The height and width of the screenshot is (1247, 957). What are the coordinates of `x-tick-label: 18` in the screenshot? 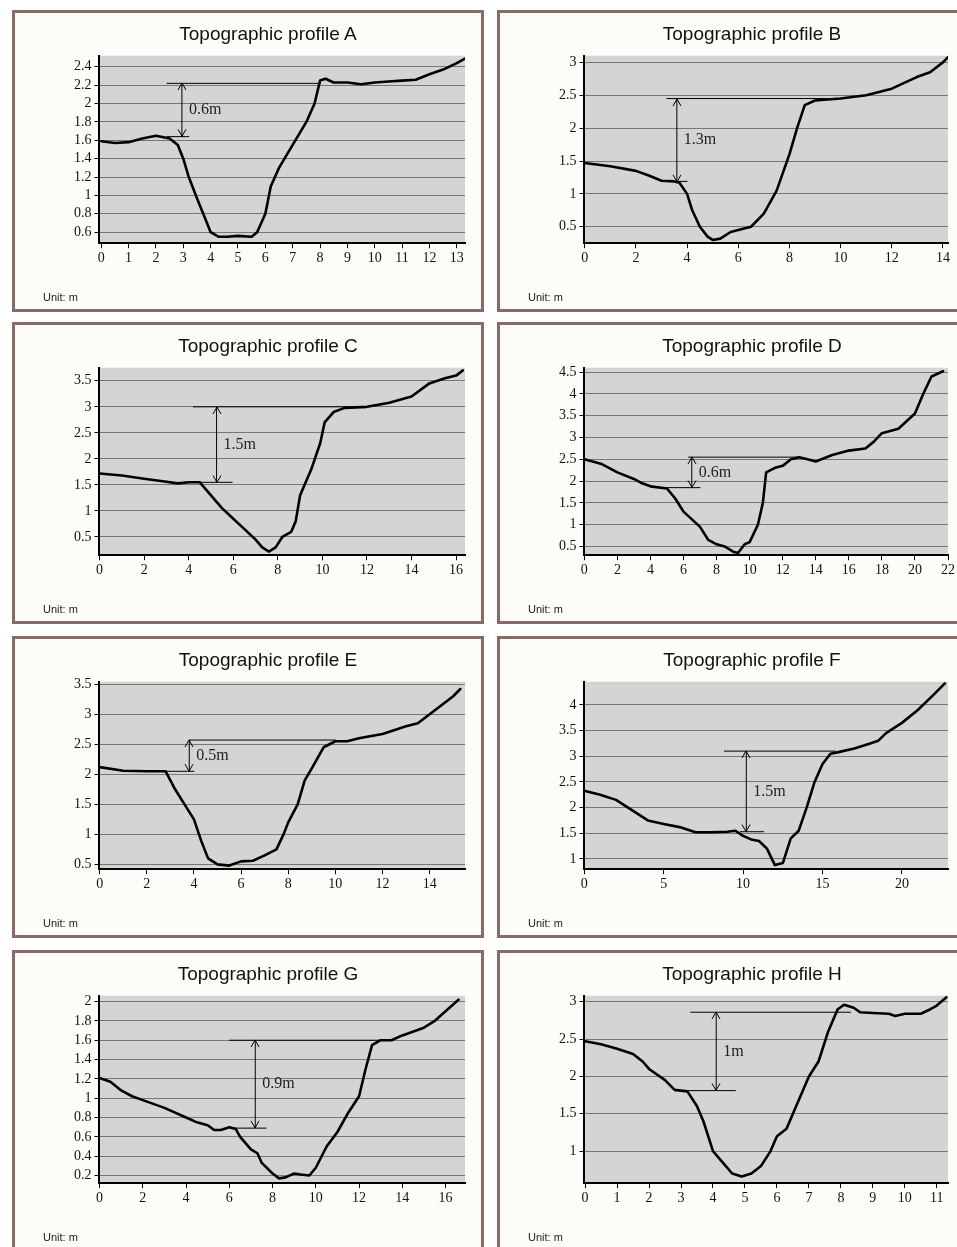 It's located at (881, 570).